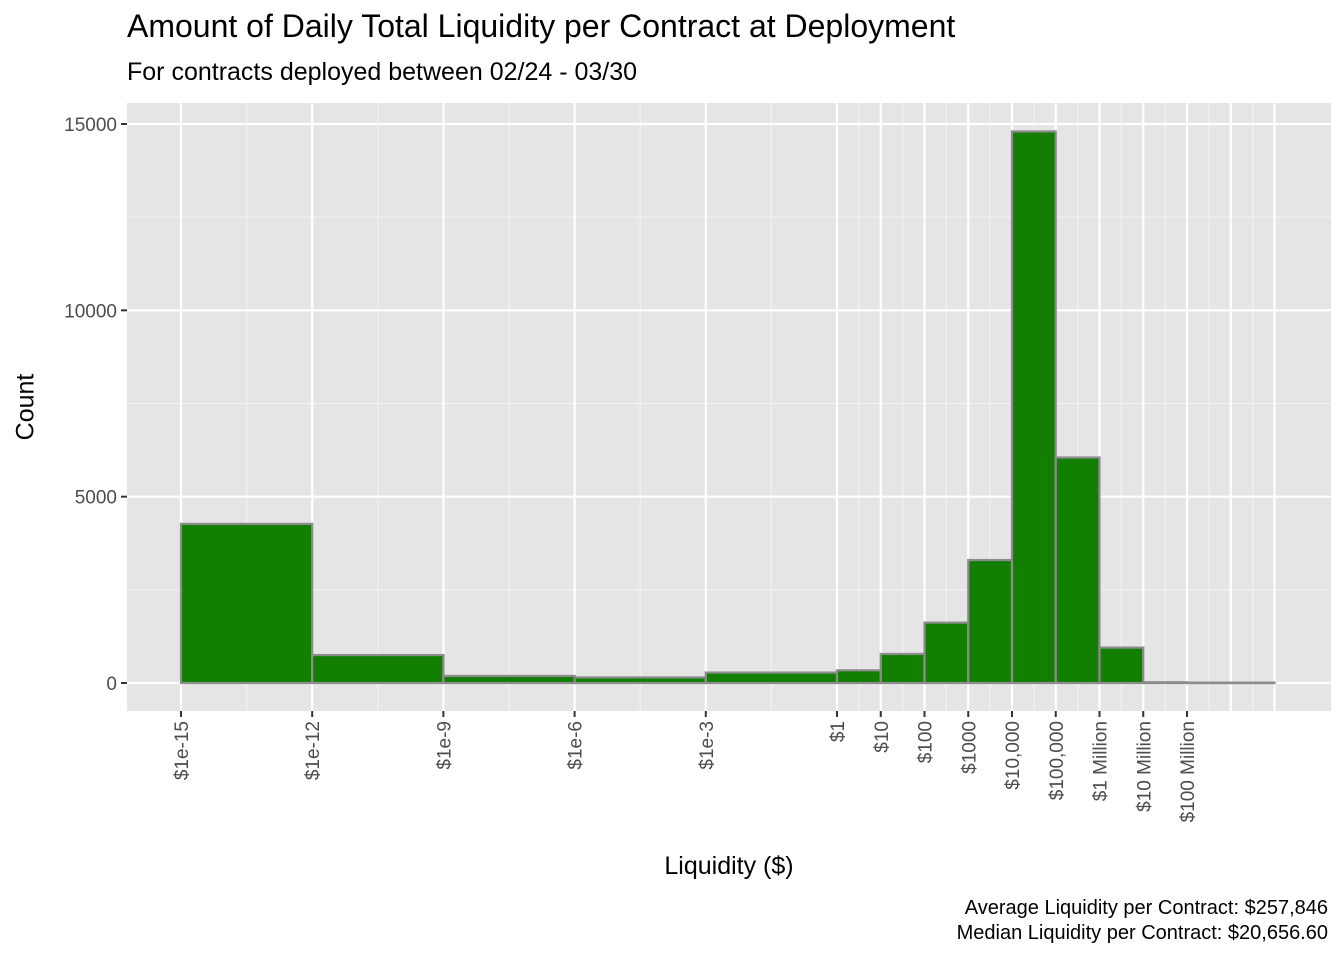  What do you see at coordinates (313, 750) in the screenshot?
I see `x-tick-label: $1e-12` at bounding box center [313, 750].